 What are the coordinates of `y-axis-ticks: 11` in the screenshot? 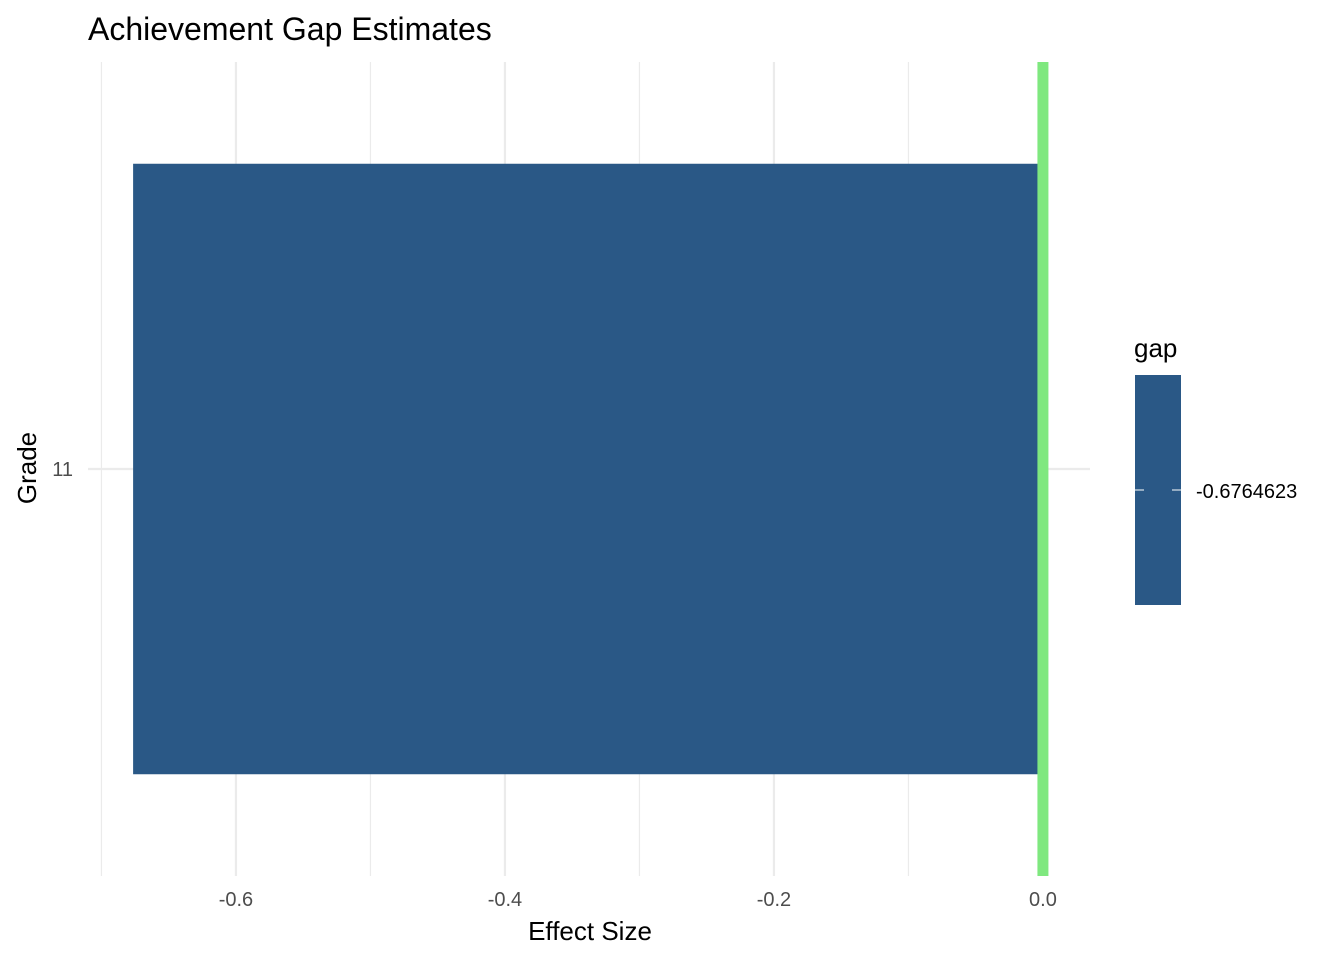 It's located at (62, 470).